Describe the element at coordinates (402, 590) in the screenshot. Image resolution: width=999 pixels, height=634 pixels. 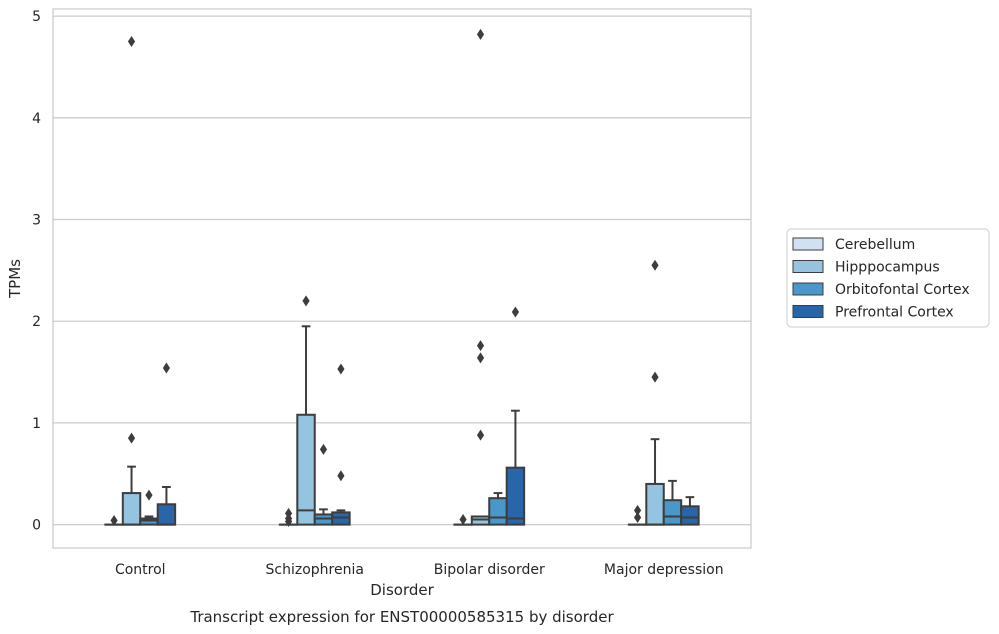
I see `x-axis-label: Disorder` at that location.